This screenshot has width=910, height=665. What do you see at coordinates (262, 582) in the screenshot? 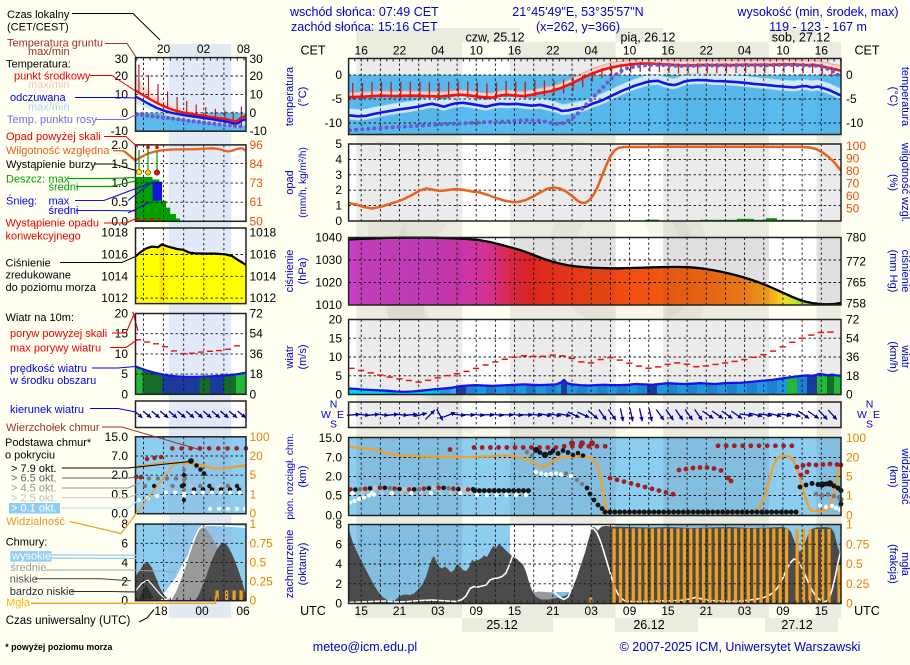
I see `svg-text: 0.25` at bounding box center [262, 582].